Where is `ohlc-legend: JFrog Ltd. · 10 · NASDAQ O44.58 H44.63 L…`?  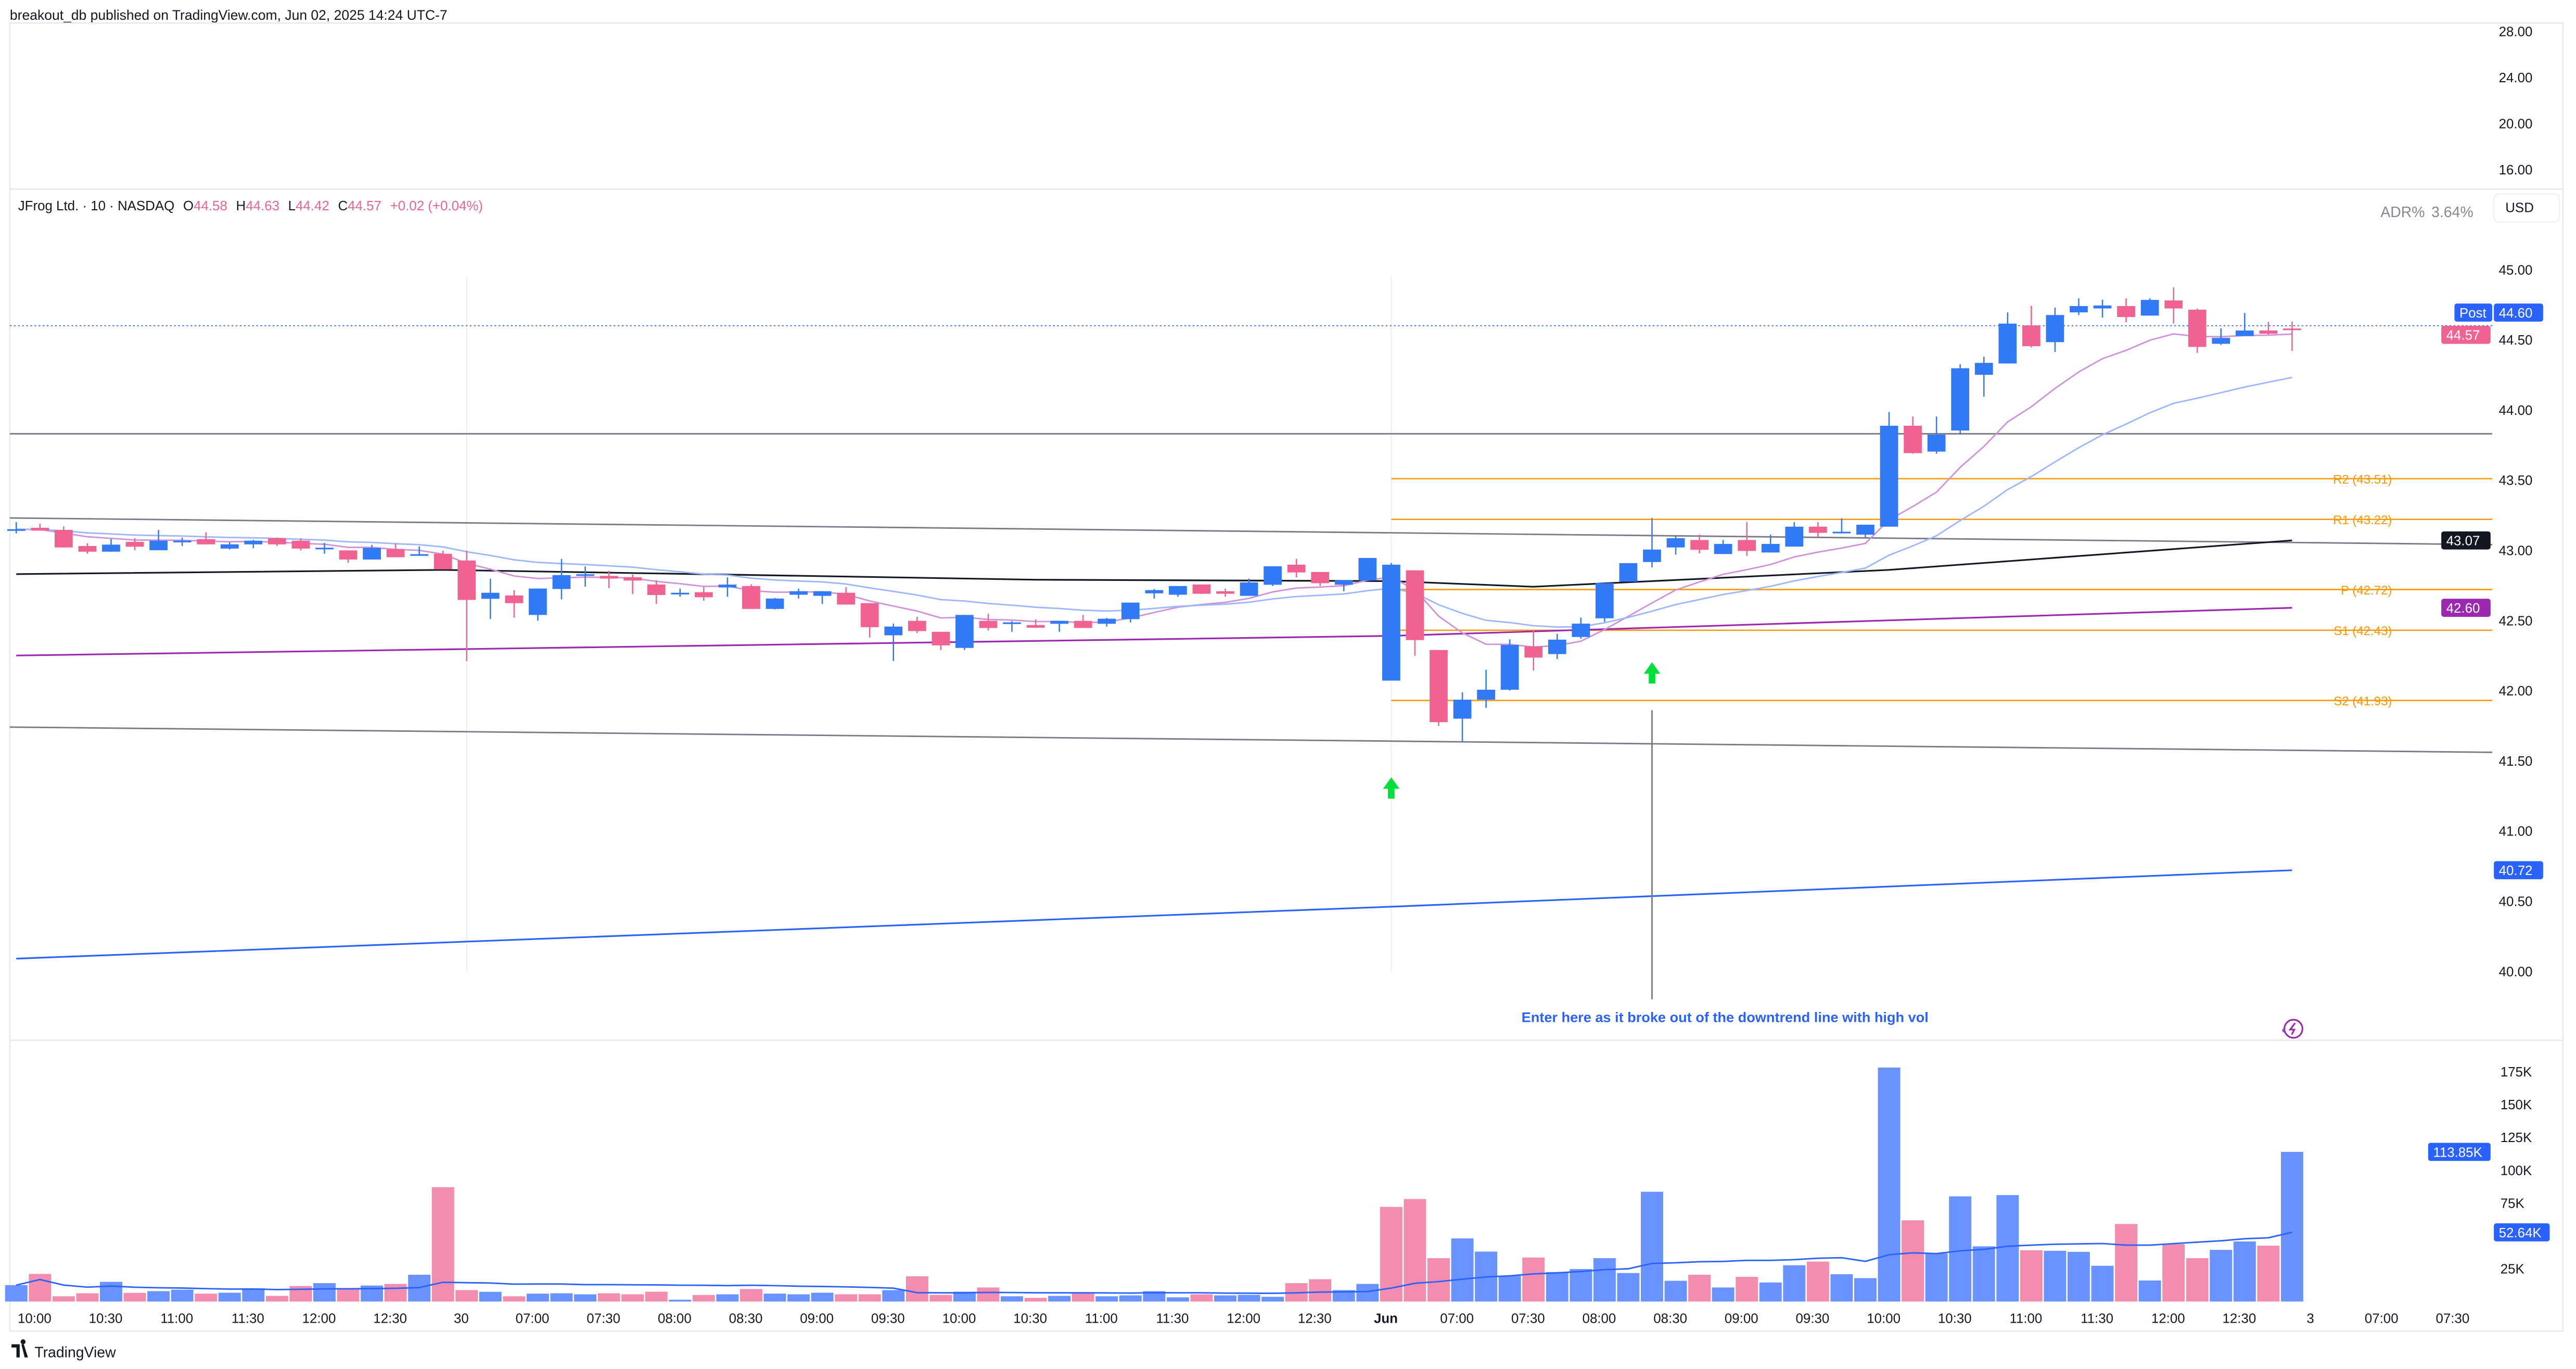 ohlc-legend: JFrog Ltd. · 10 · NASDAQ O44.58 H44.63 L… is located at coordinates (250, 206).